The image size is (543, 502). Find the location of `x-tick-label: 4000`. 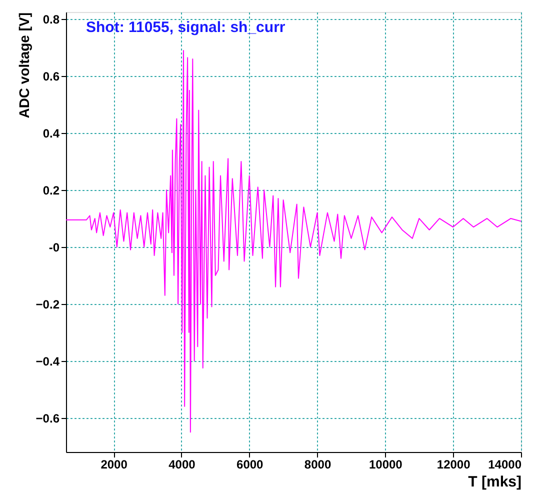

x-tick-label: 4000 is located at coordinates (182, 465).